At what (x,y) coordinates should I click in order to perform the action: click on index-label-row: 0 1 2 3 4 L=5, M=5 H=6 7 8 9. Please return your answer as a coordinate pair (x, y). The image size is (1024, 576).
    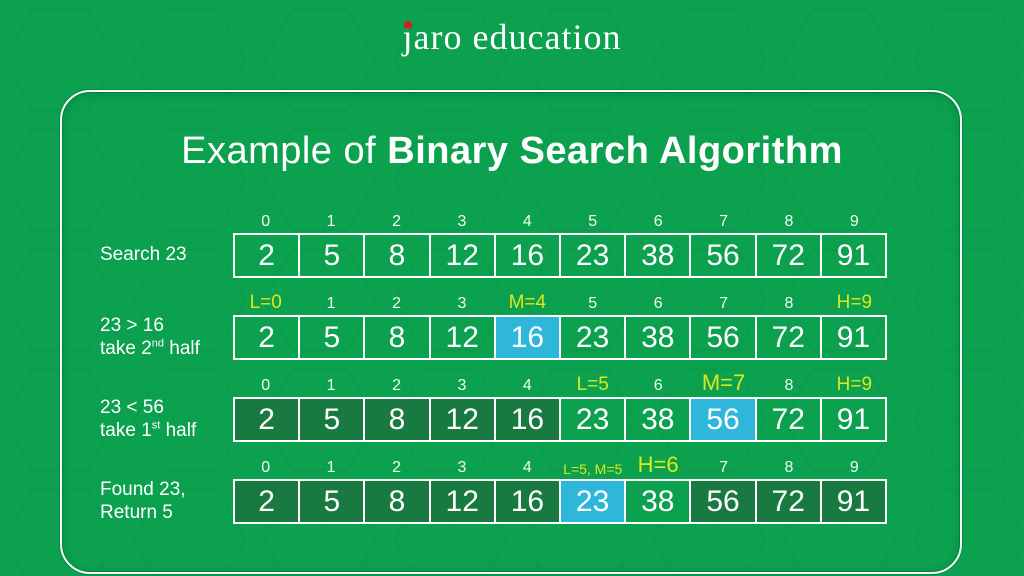
    Looking at the image, I should click on (560, 465).